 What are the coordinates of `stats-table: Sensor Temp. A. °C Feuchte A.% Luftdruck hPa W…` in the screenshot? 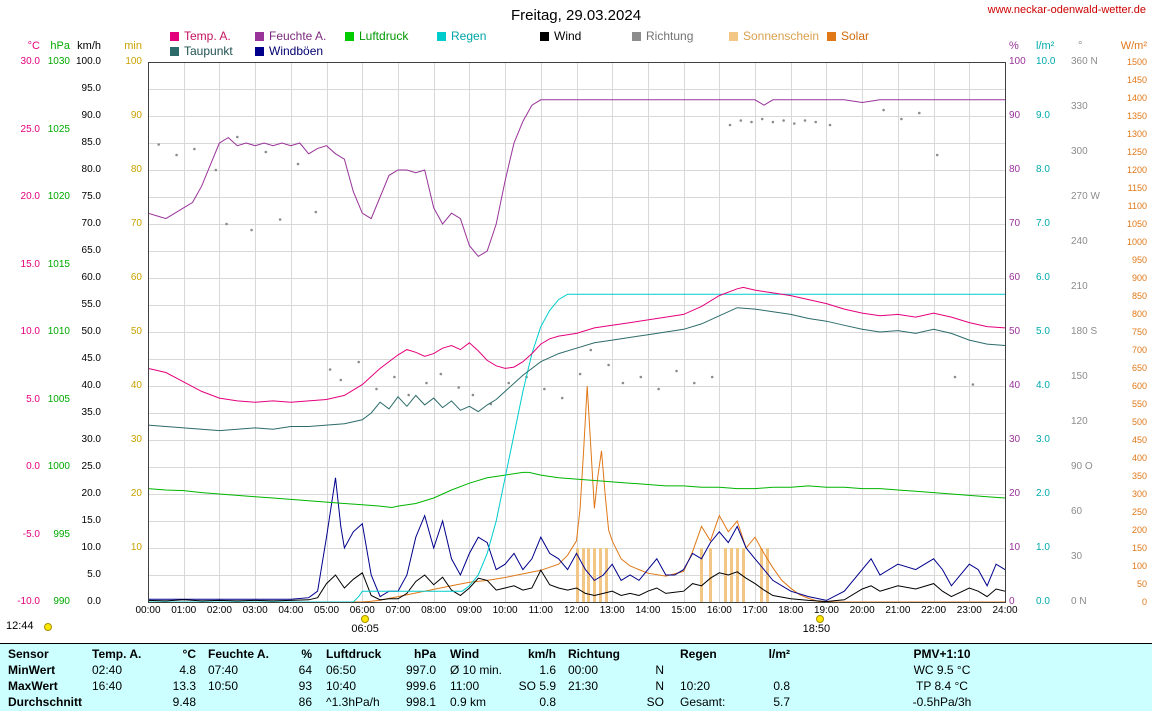 It's located at (576, 677).